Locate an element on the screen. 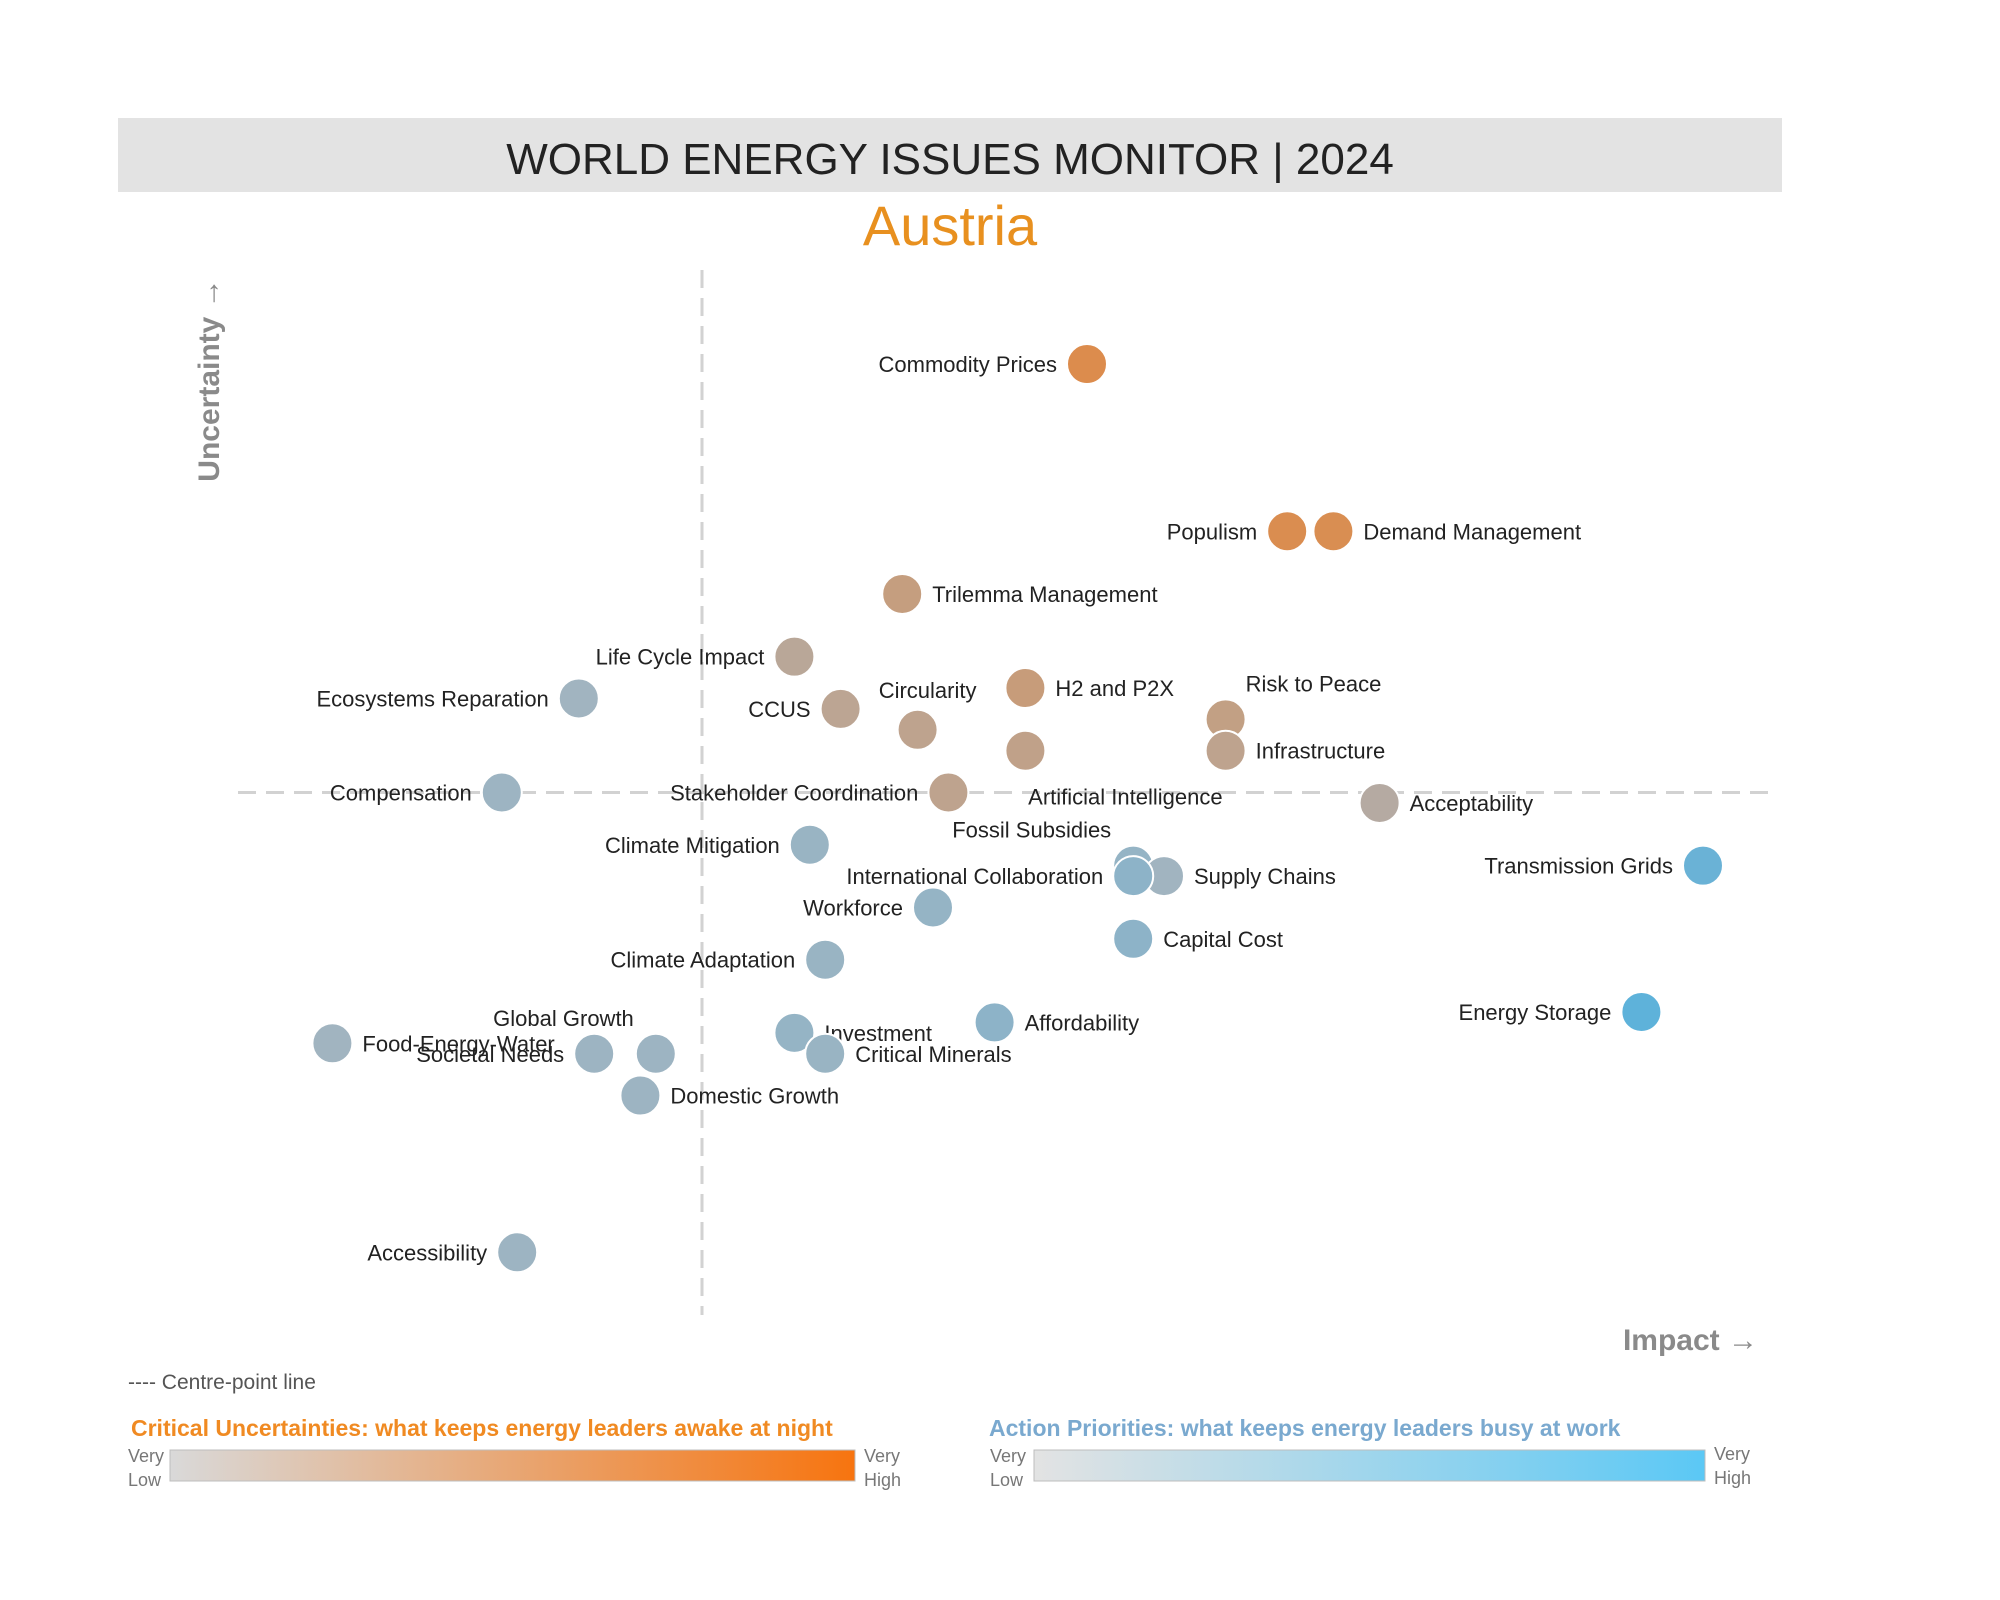 This screenshot has width=2000, height=1600. label-workforce: Workforce is located at coordinates (853, 907).